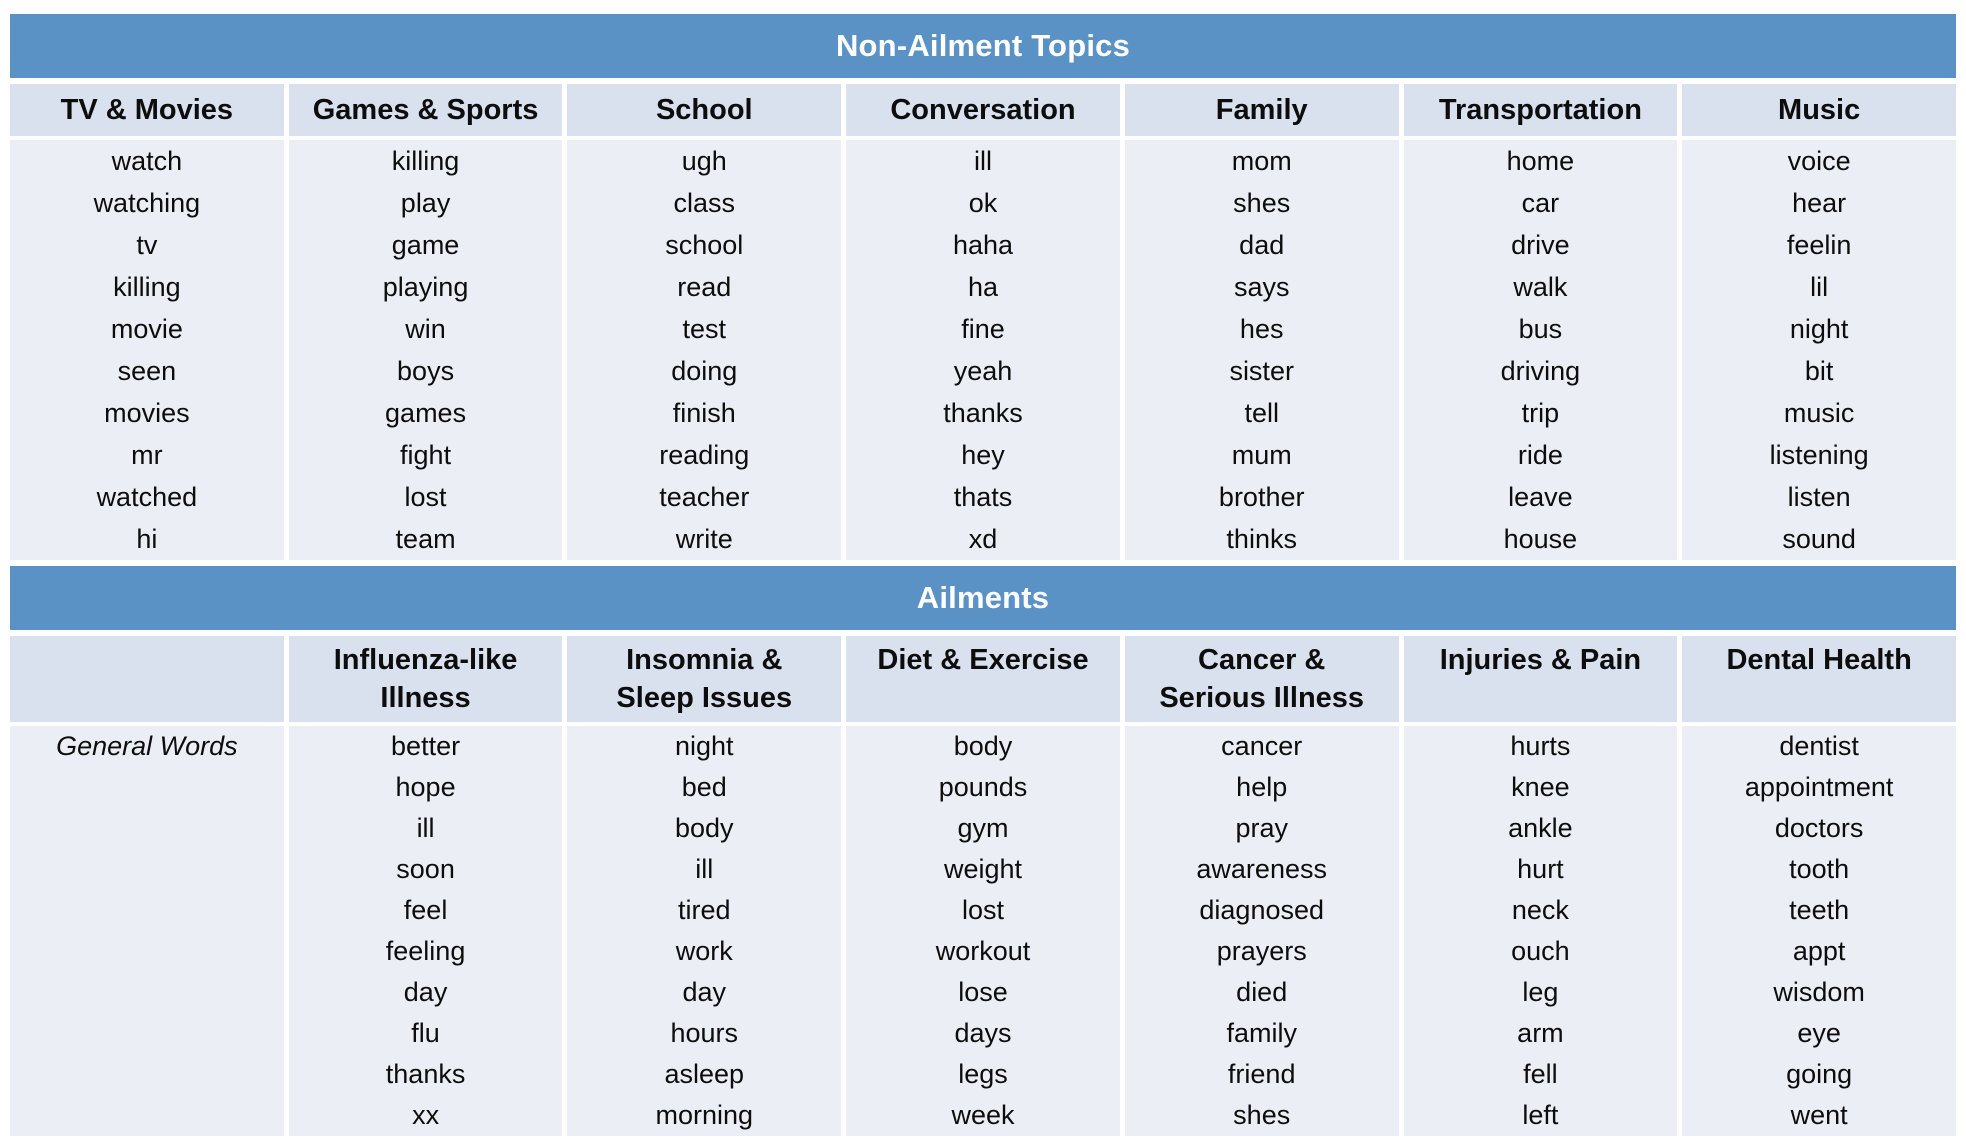 Image resolution: width=1966 pixels, height=1138 pixels. What do you see at coordinates (425, 828) in the screenshot?
I see `word-cell: ill` at bounding box center [425, 828].